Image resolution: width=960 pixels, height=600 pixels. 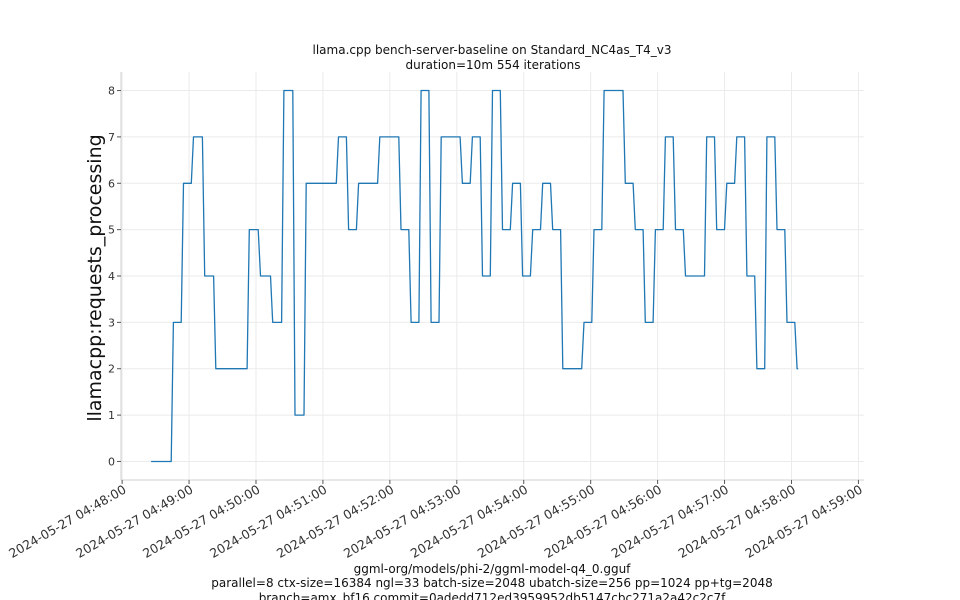 What do you see at coordinates (493, 65) in the screenshot?
I see `chart-subtitle: duration=10m 554 iterations` at bounding box center [493, 65].